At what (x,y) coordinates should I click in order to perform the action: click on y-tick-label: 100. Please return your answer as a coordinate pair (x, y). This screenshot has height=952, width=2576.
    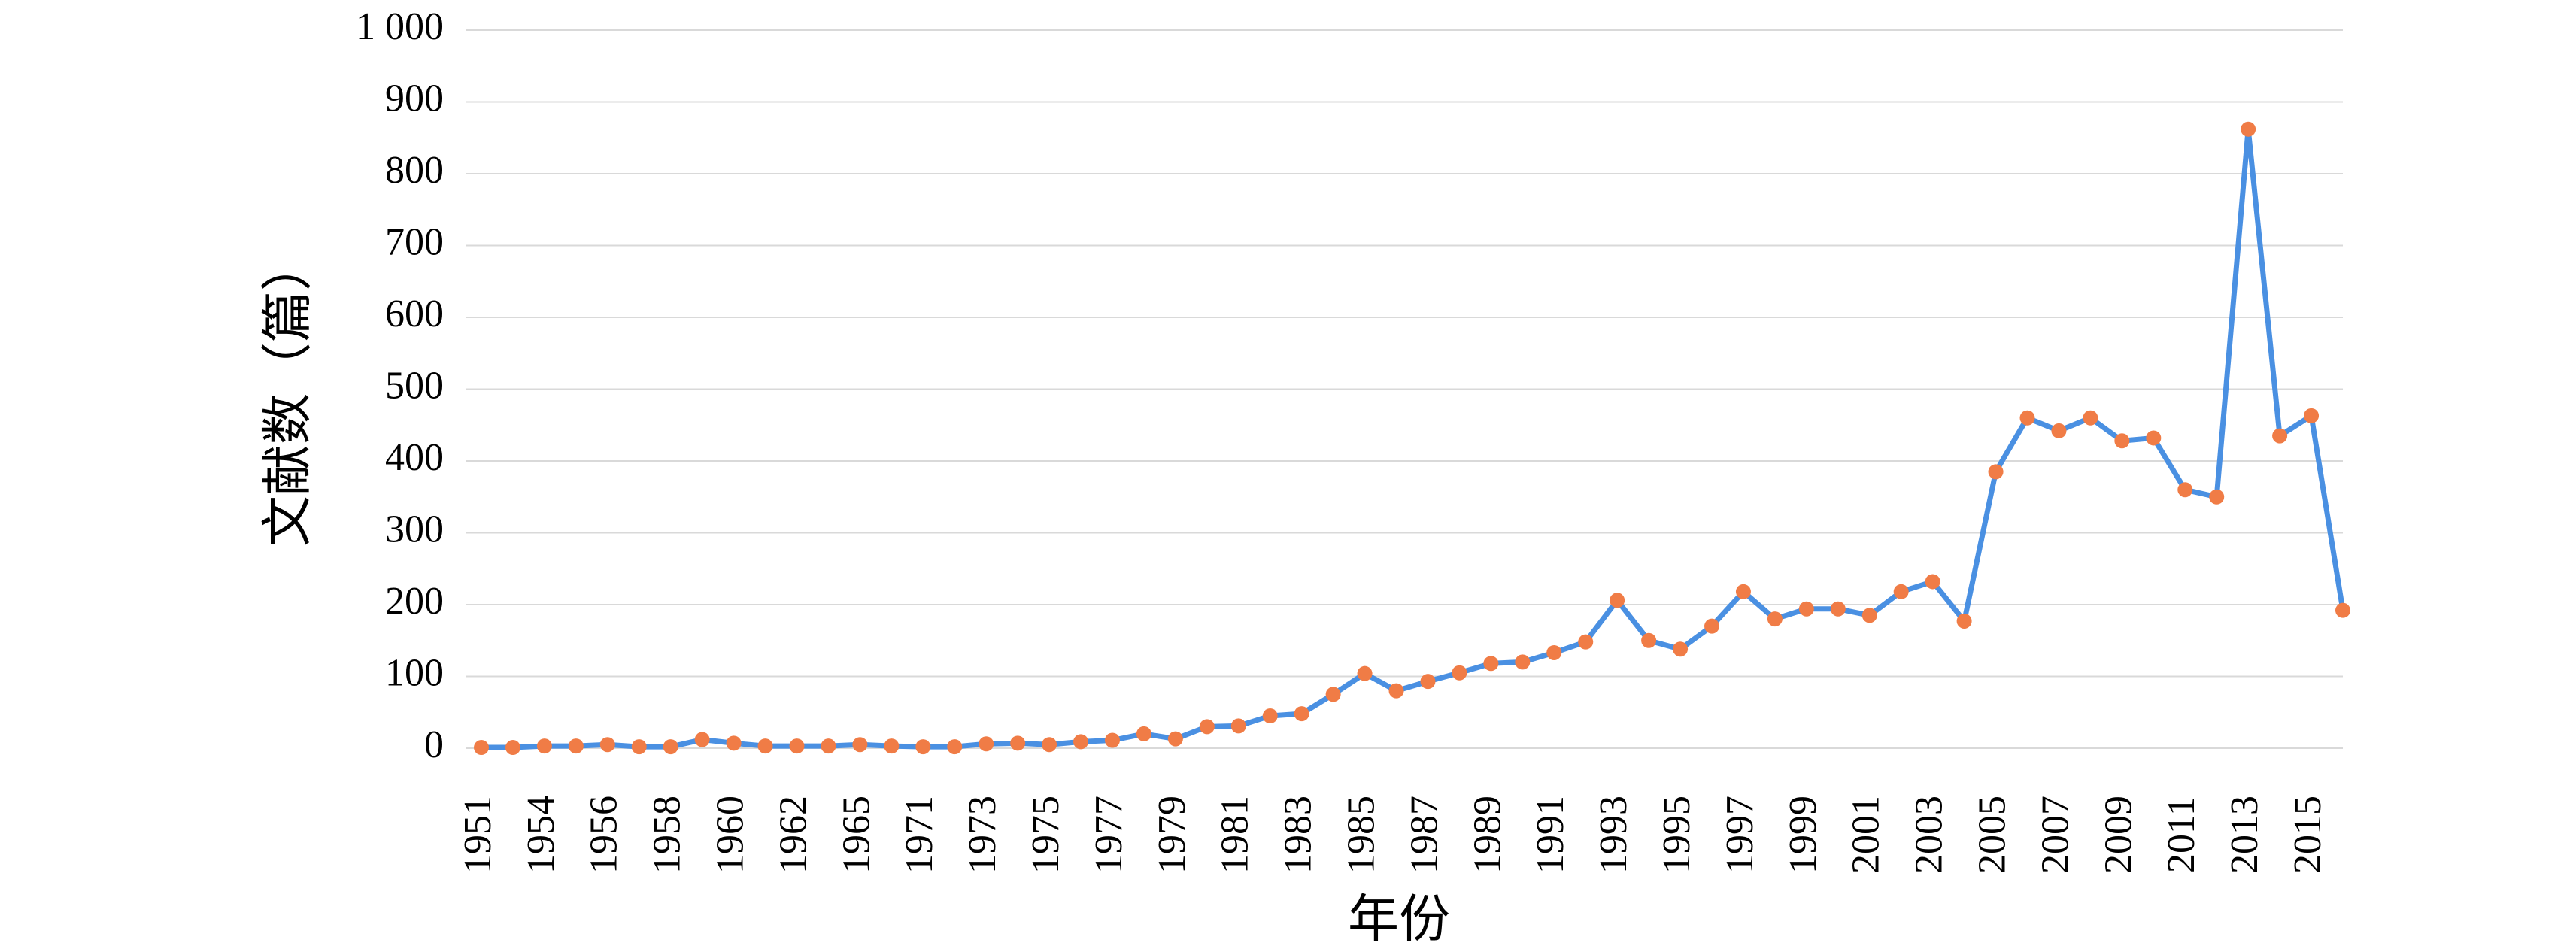
    Looking at the image, I should click on (414, 672).